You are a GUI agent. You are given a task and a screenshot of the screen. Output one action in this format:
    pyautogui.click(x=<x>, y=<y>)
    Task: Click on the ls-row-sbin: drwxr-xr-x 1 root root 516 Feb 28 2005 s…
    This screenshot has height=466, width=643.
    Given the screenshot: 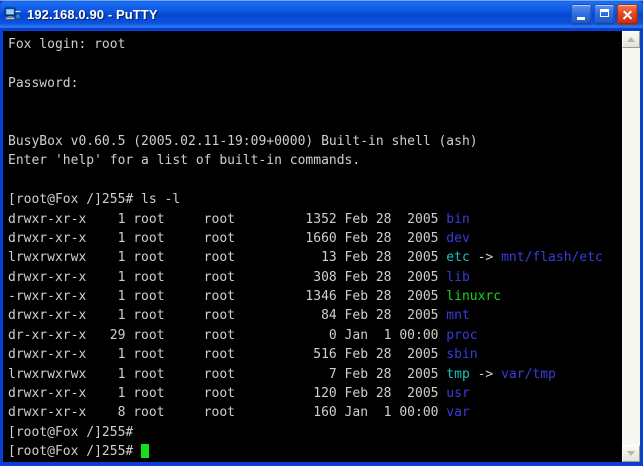 What is the action you would take?
    pyautogui.click(x=243, y=355)
    